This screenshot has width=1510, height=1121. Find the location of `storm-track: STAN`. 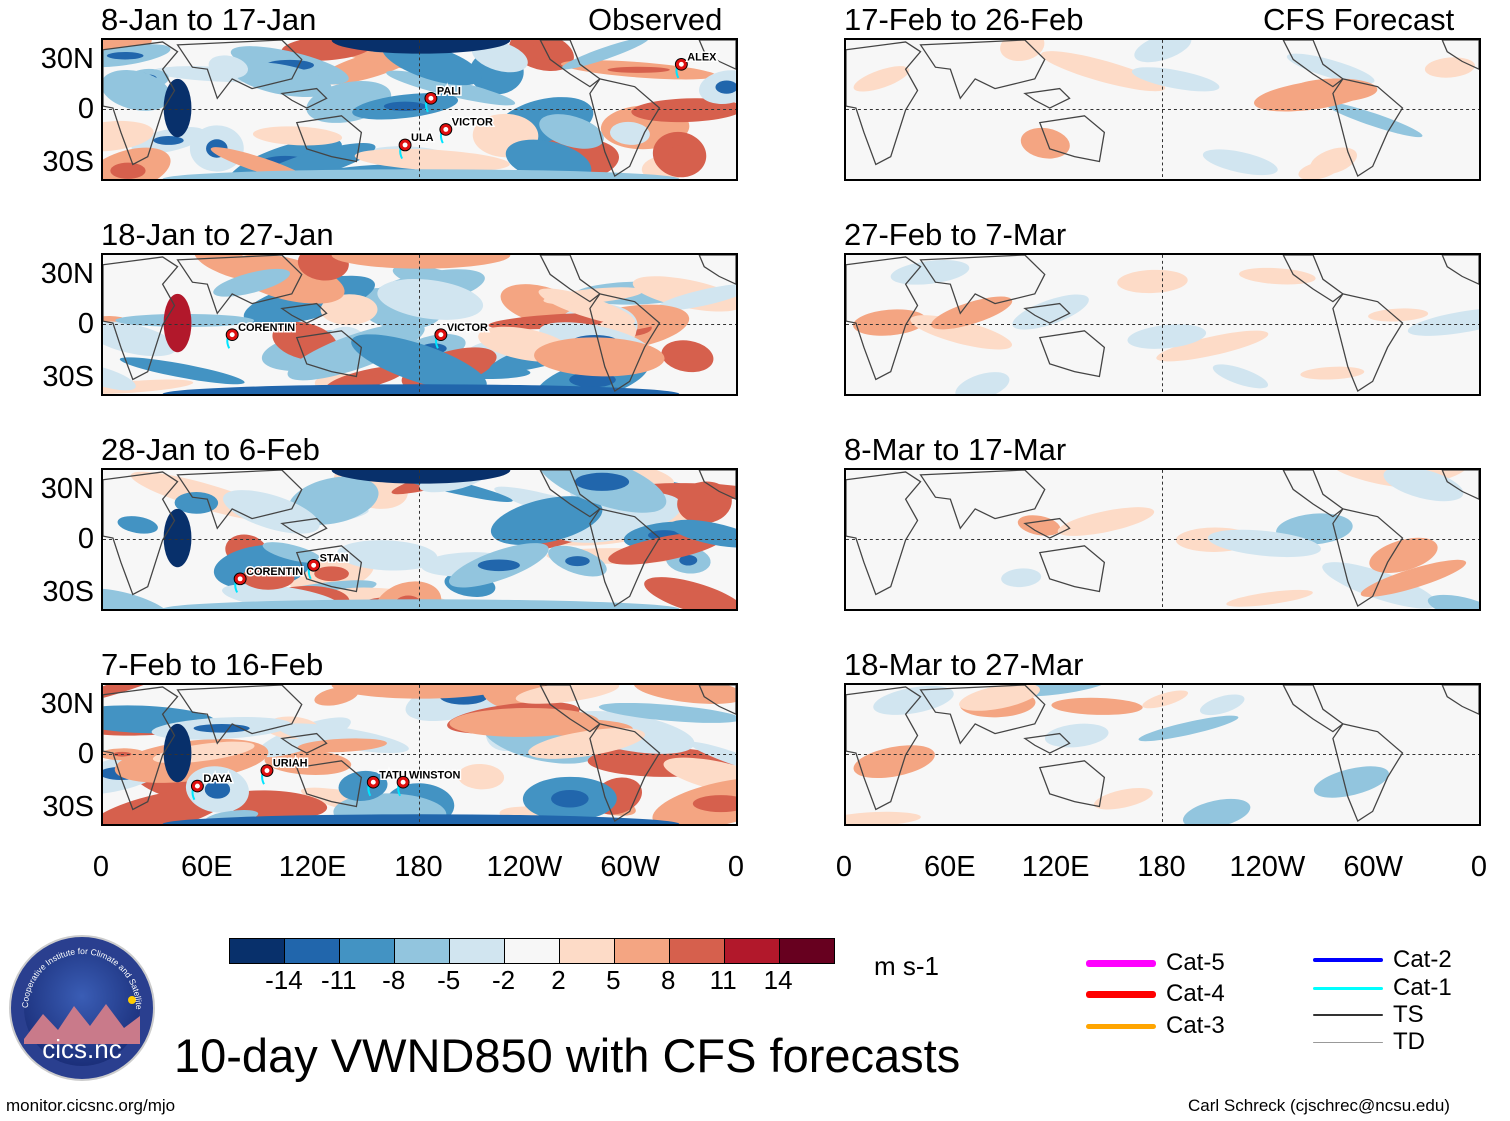

storm-track: STAN is located at coordinates (328, 565).